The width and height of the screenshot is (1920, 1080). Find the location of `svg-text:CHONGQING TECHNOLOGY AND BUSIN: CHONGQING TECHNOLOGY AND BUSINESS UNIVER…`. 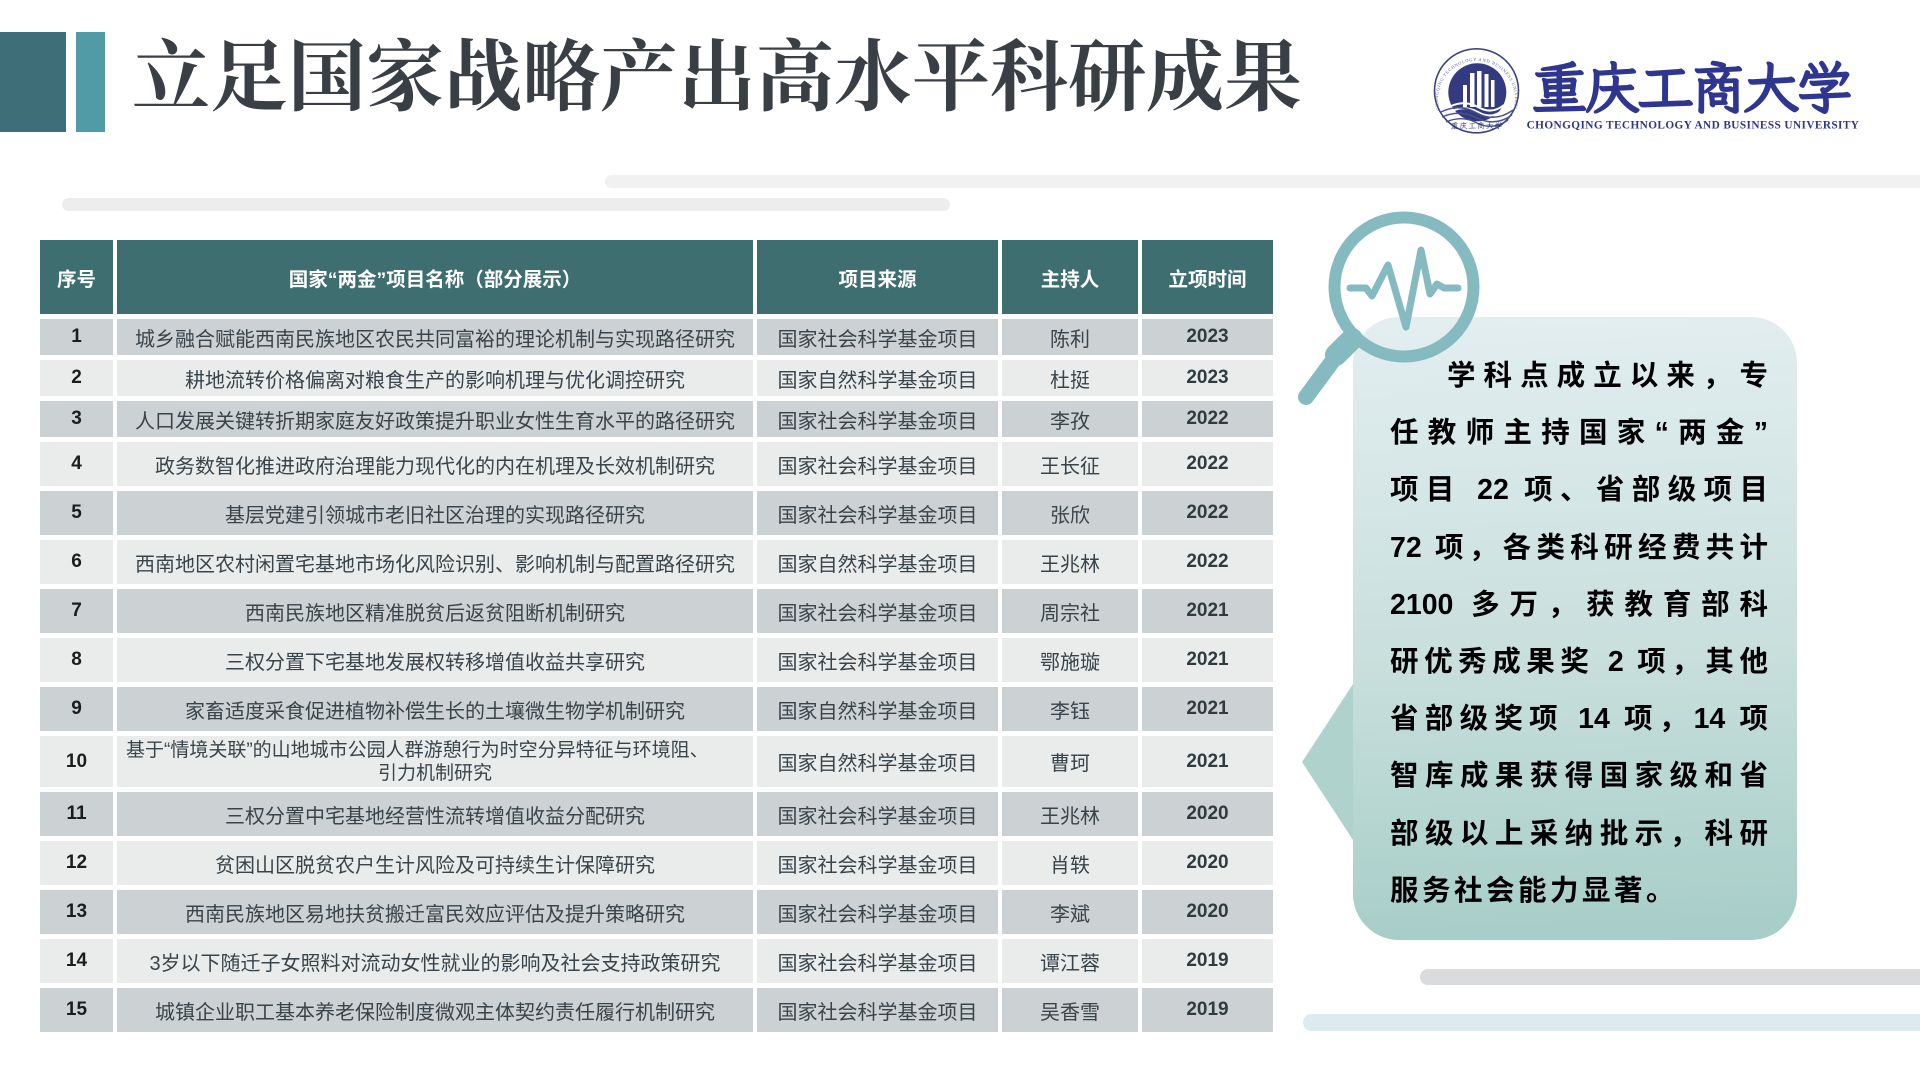

svg-text:CHONGQING TECHNOLOGY AND BUSIN: CHONGQING TECHNOLOGY AND BUSINESS UNIVER… is located at coordinates (1693, 126).